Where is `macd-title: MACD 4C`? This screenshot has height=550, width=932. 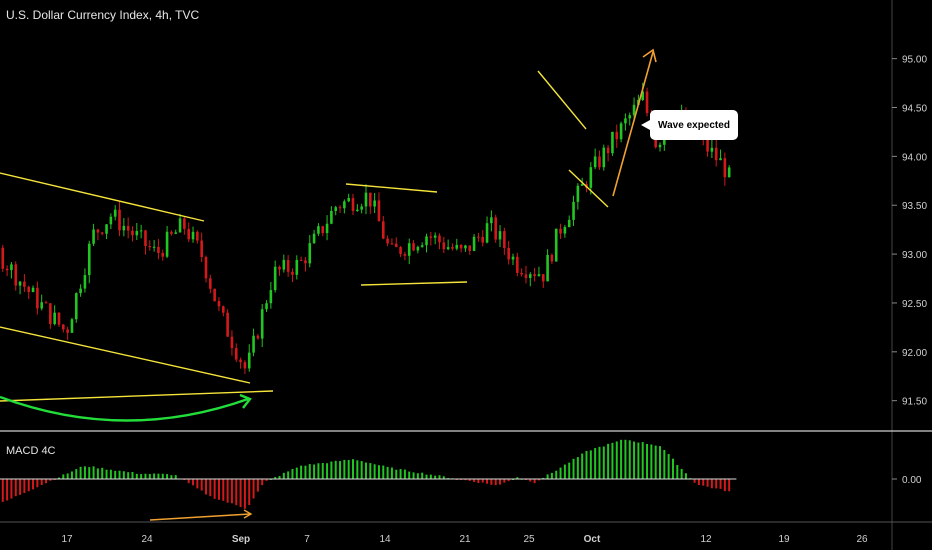
macd-title: MACD 4C is located at coordinates (31, 451).